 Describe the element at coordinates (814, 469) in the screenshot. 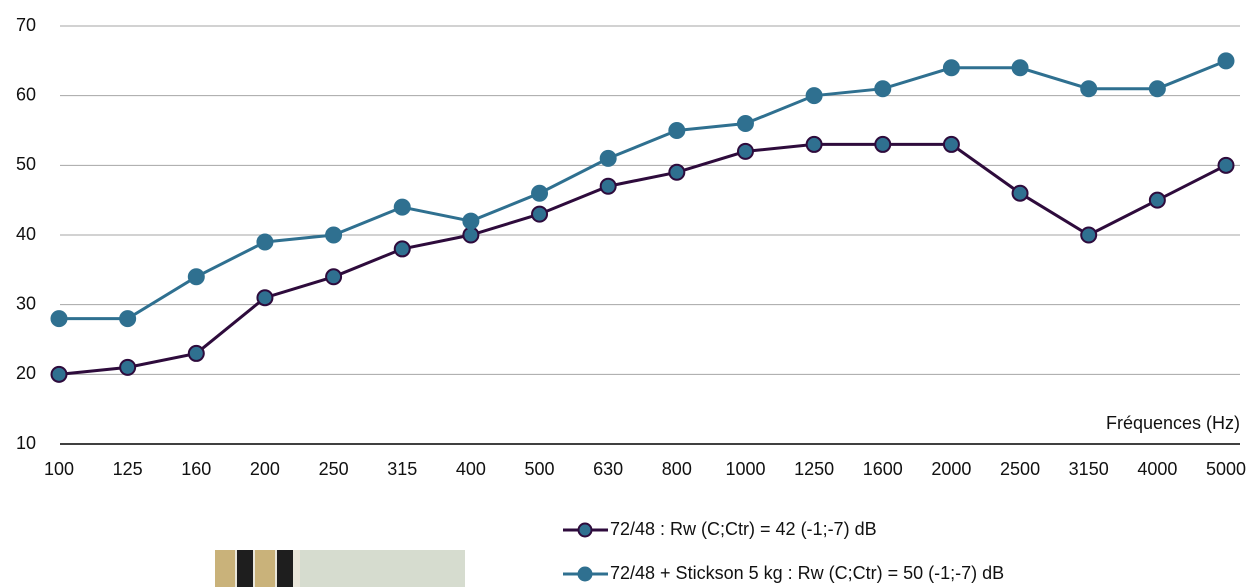

I see `x-tick-label: 1250` at that location.